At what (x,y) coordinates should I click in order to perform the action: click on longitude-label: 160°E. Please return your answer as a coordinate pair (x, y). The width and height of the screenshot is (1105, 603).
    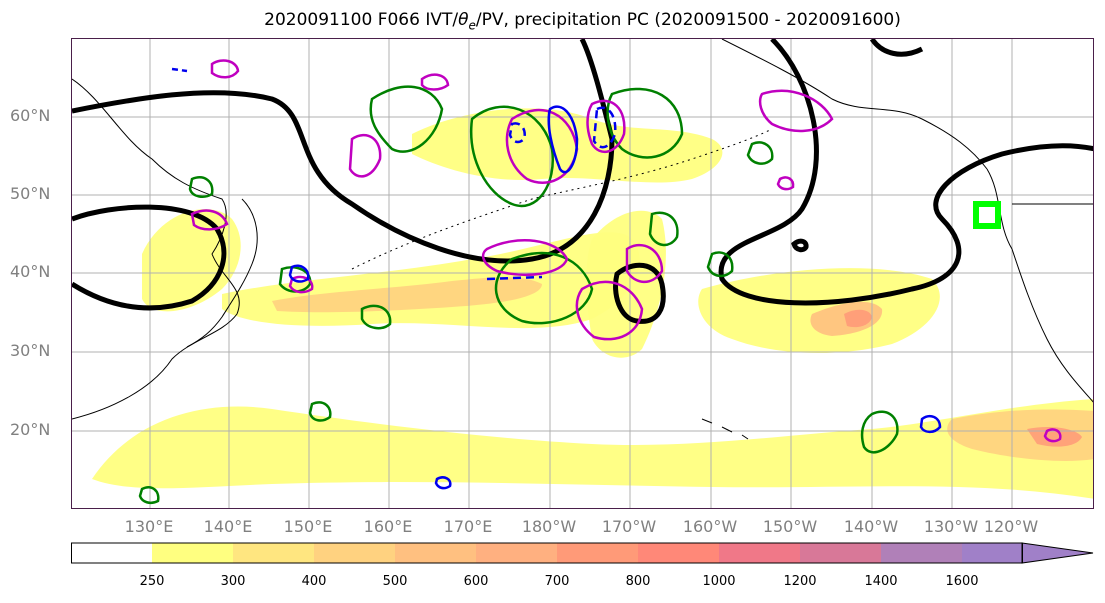
    Looking at the image, I should click on (388, 526).